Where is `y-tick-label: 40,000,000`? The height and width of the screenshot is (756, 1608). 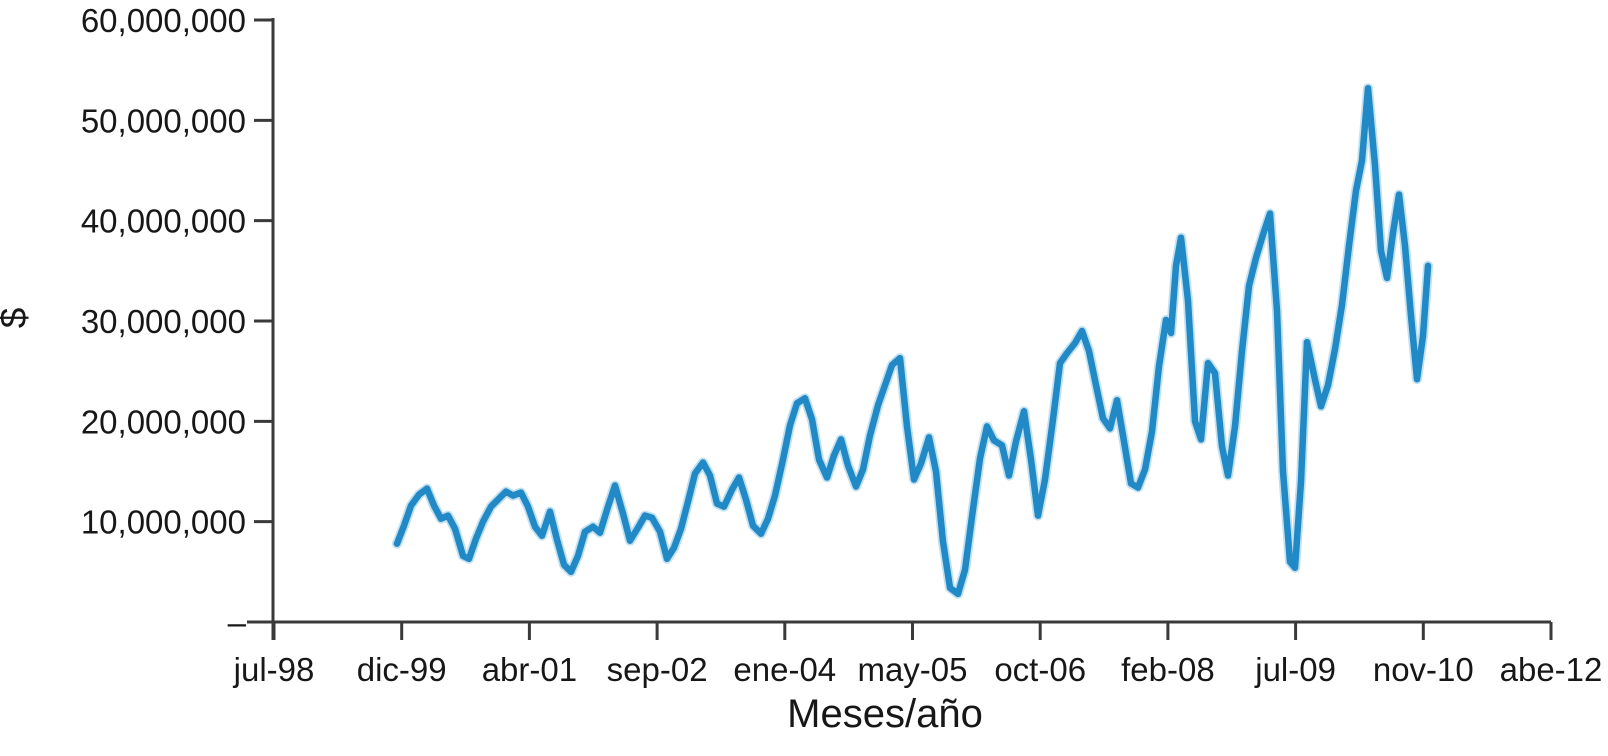
y-tick-label: 40,000,000 is located at coordinates (163, 221).